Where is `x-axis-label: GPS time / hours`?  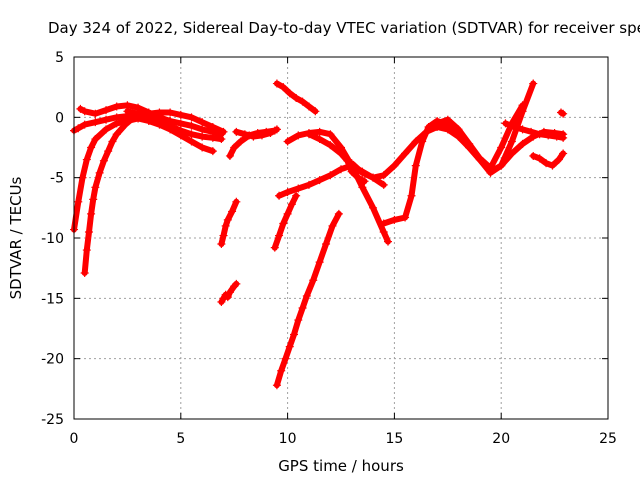 x-axis-label: GPS time / hours is located at coordinates (341, 466).